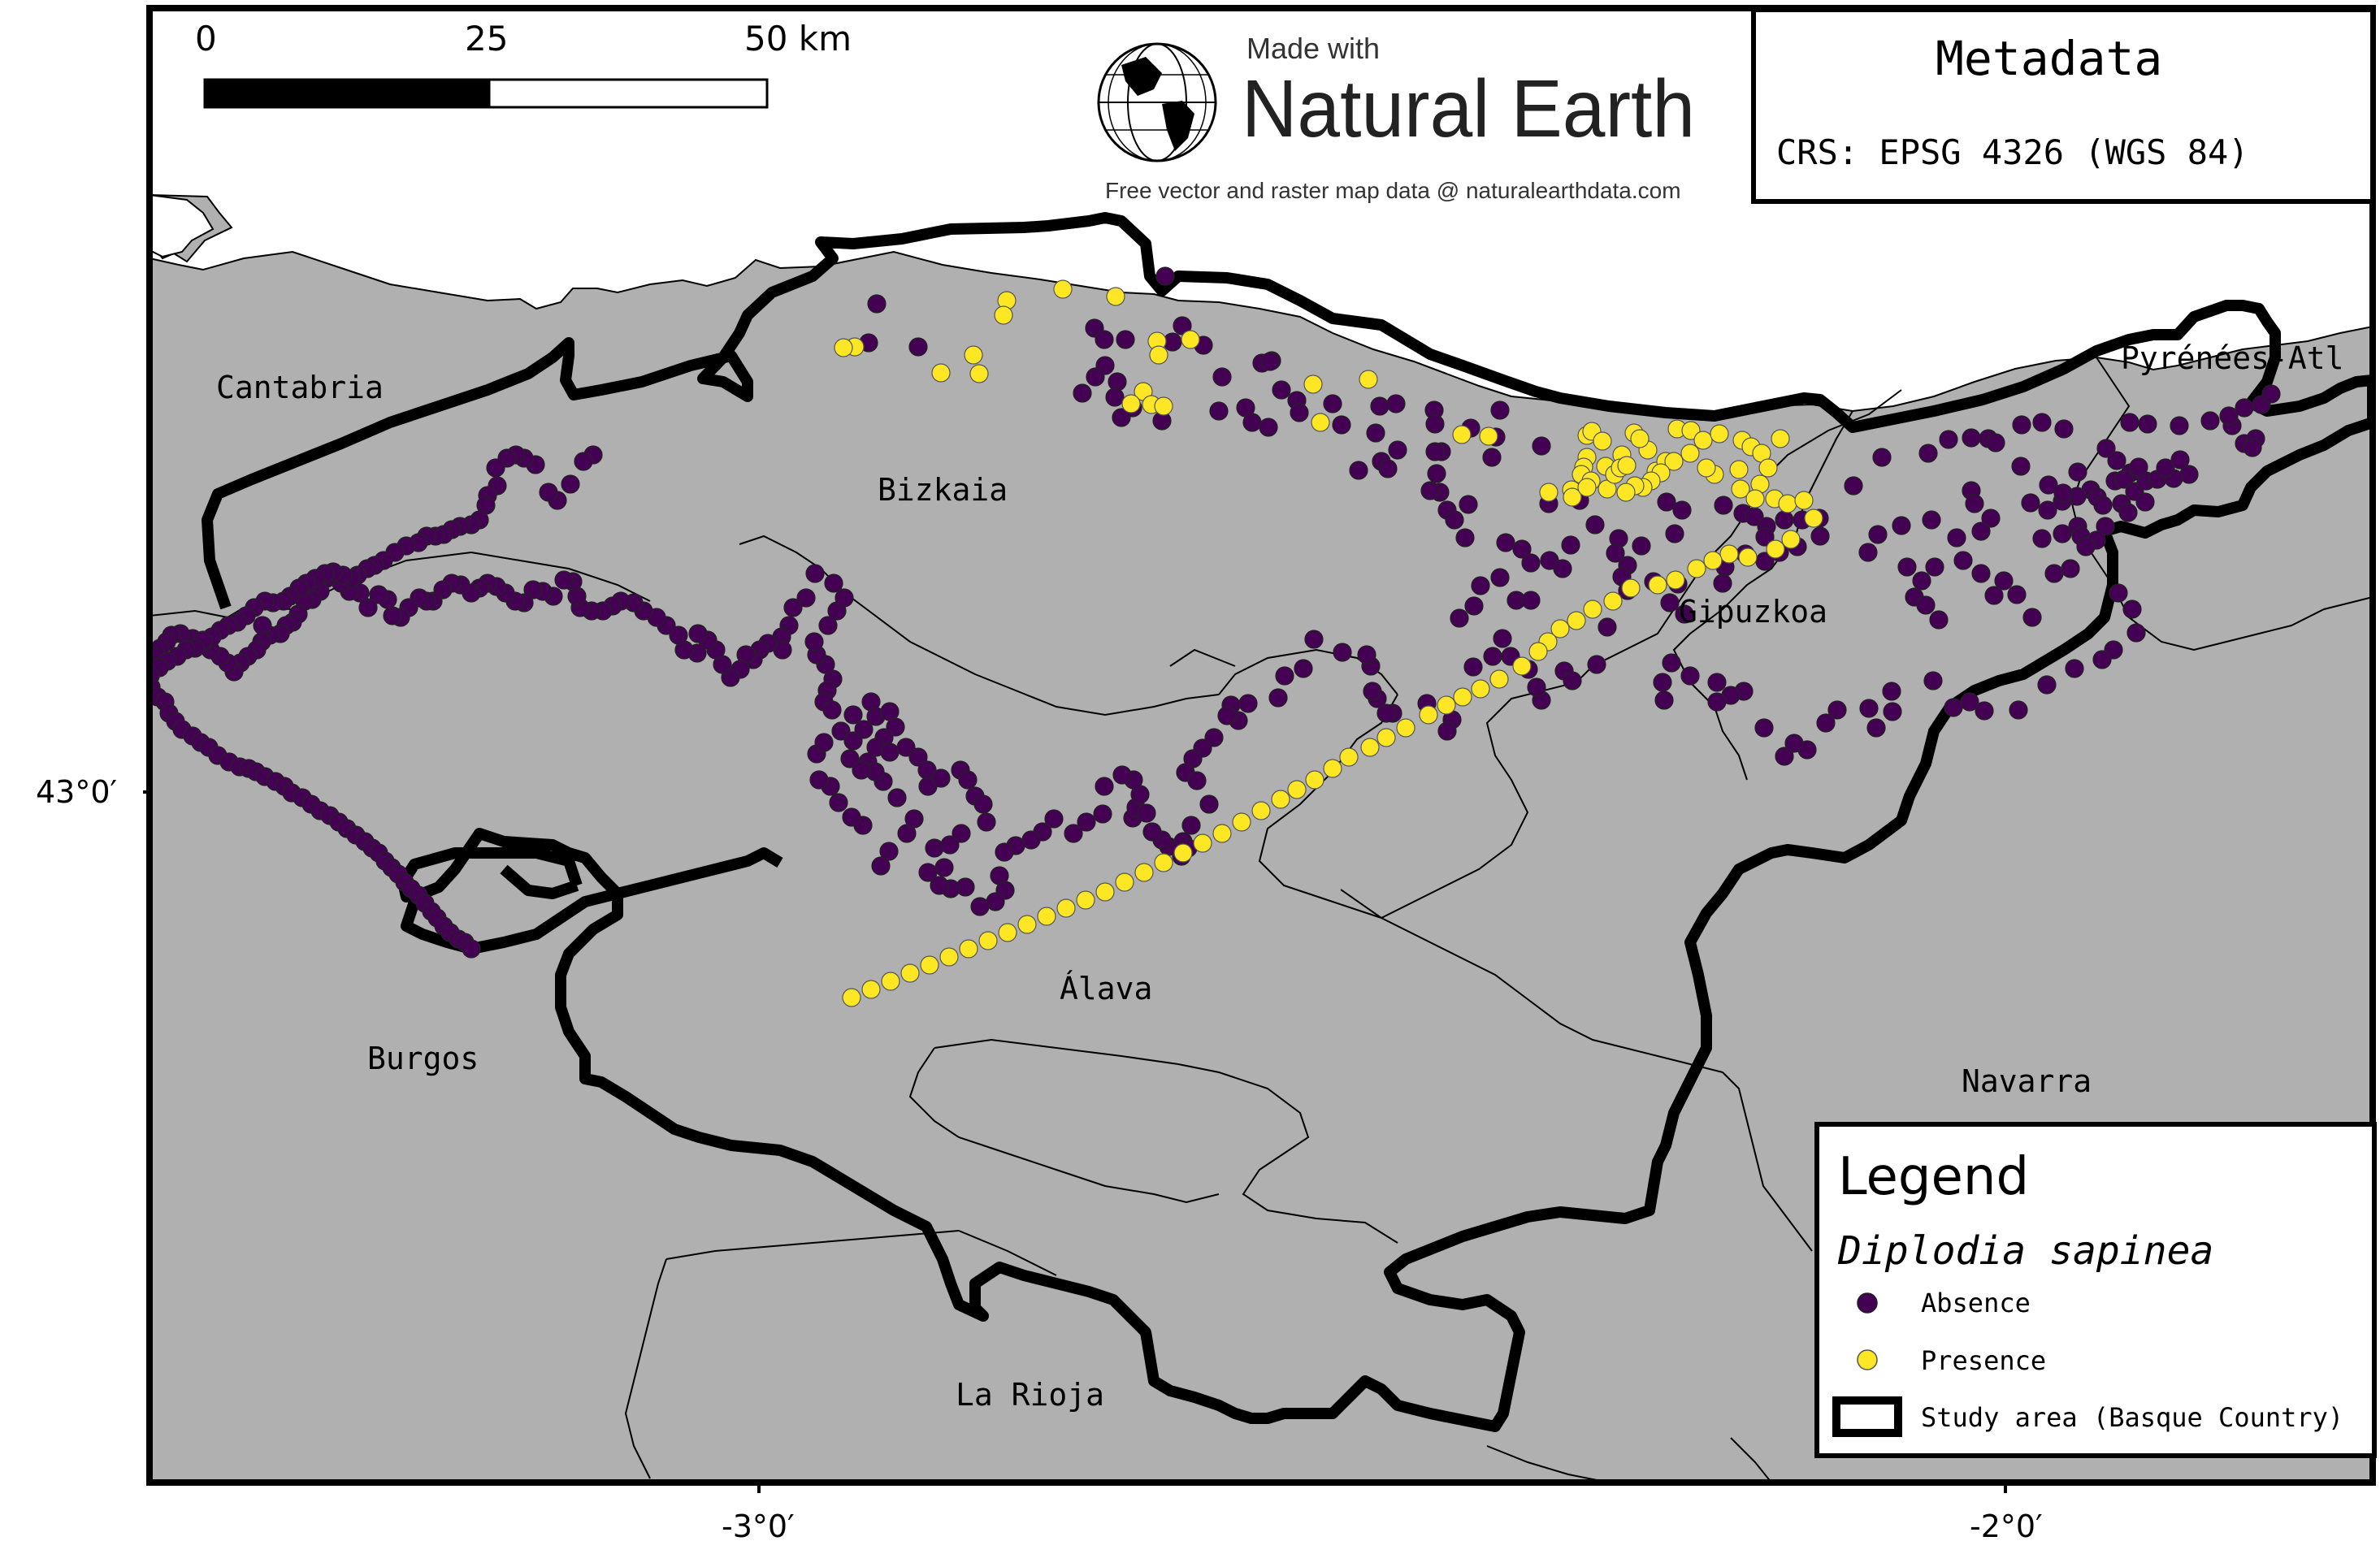  Describe the element at coordinates (1157, 102) in the screenshot. I see `globe-icon` at that location.